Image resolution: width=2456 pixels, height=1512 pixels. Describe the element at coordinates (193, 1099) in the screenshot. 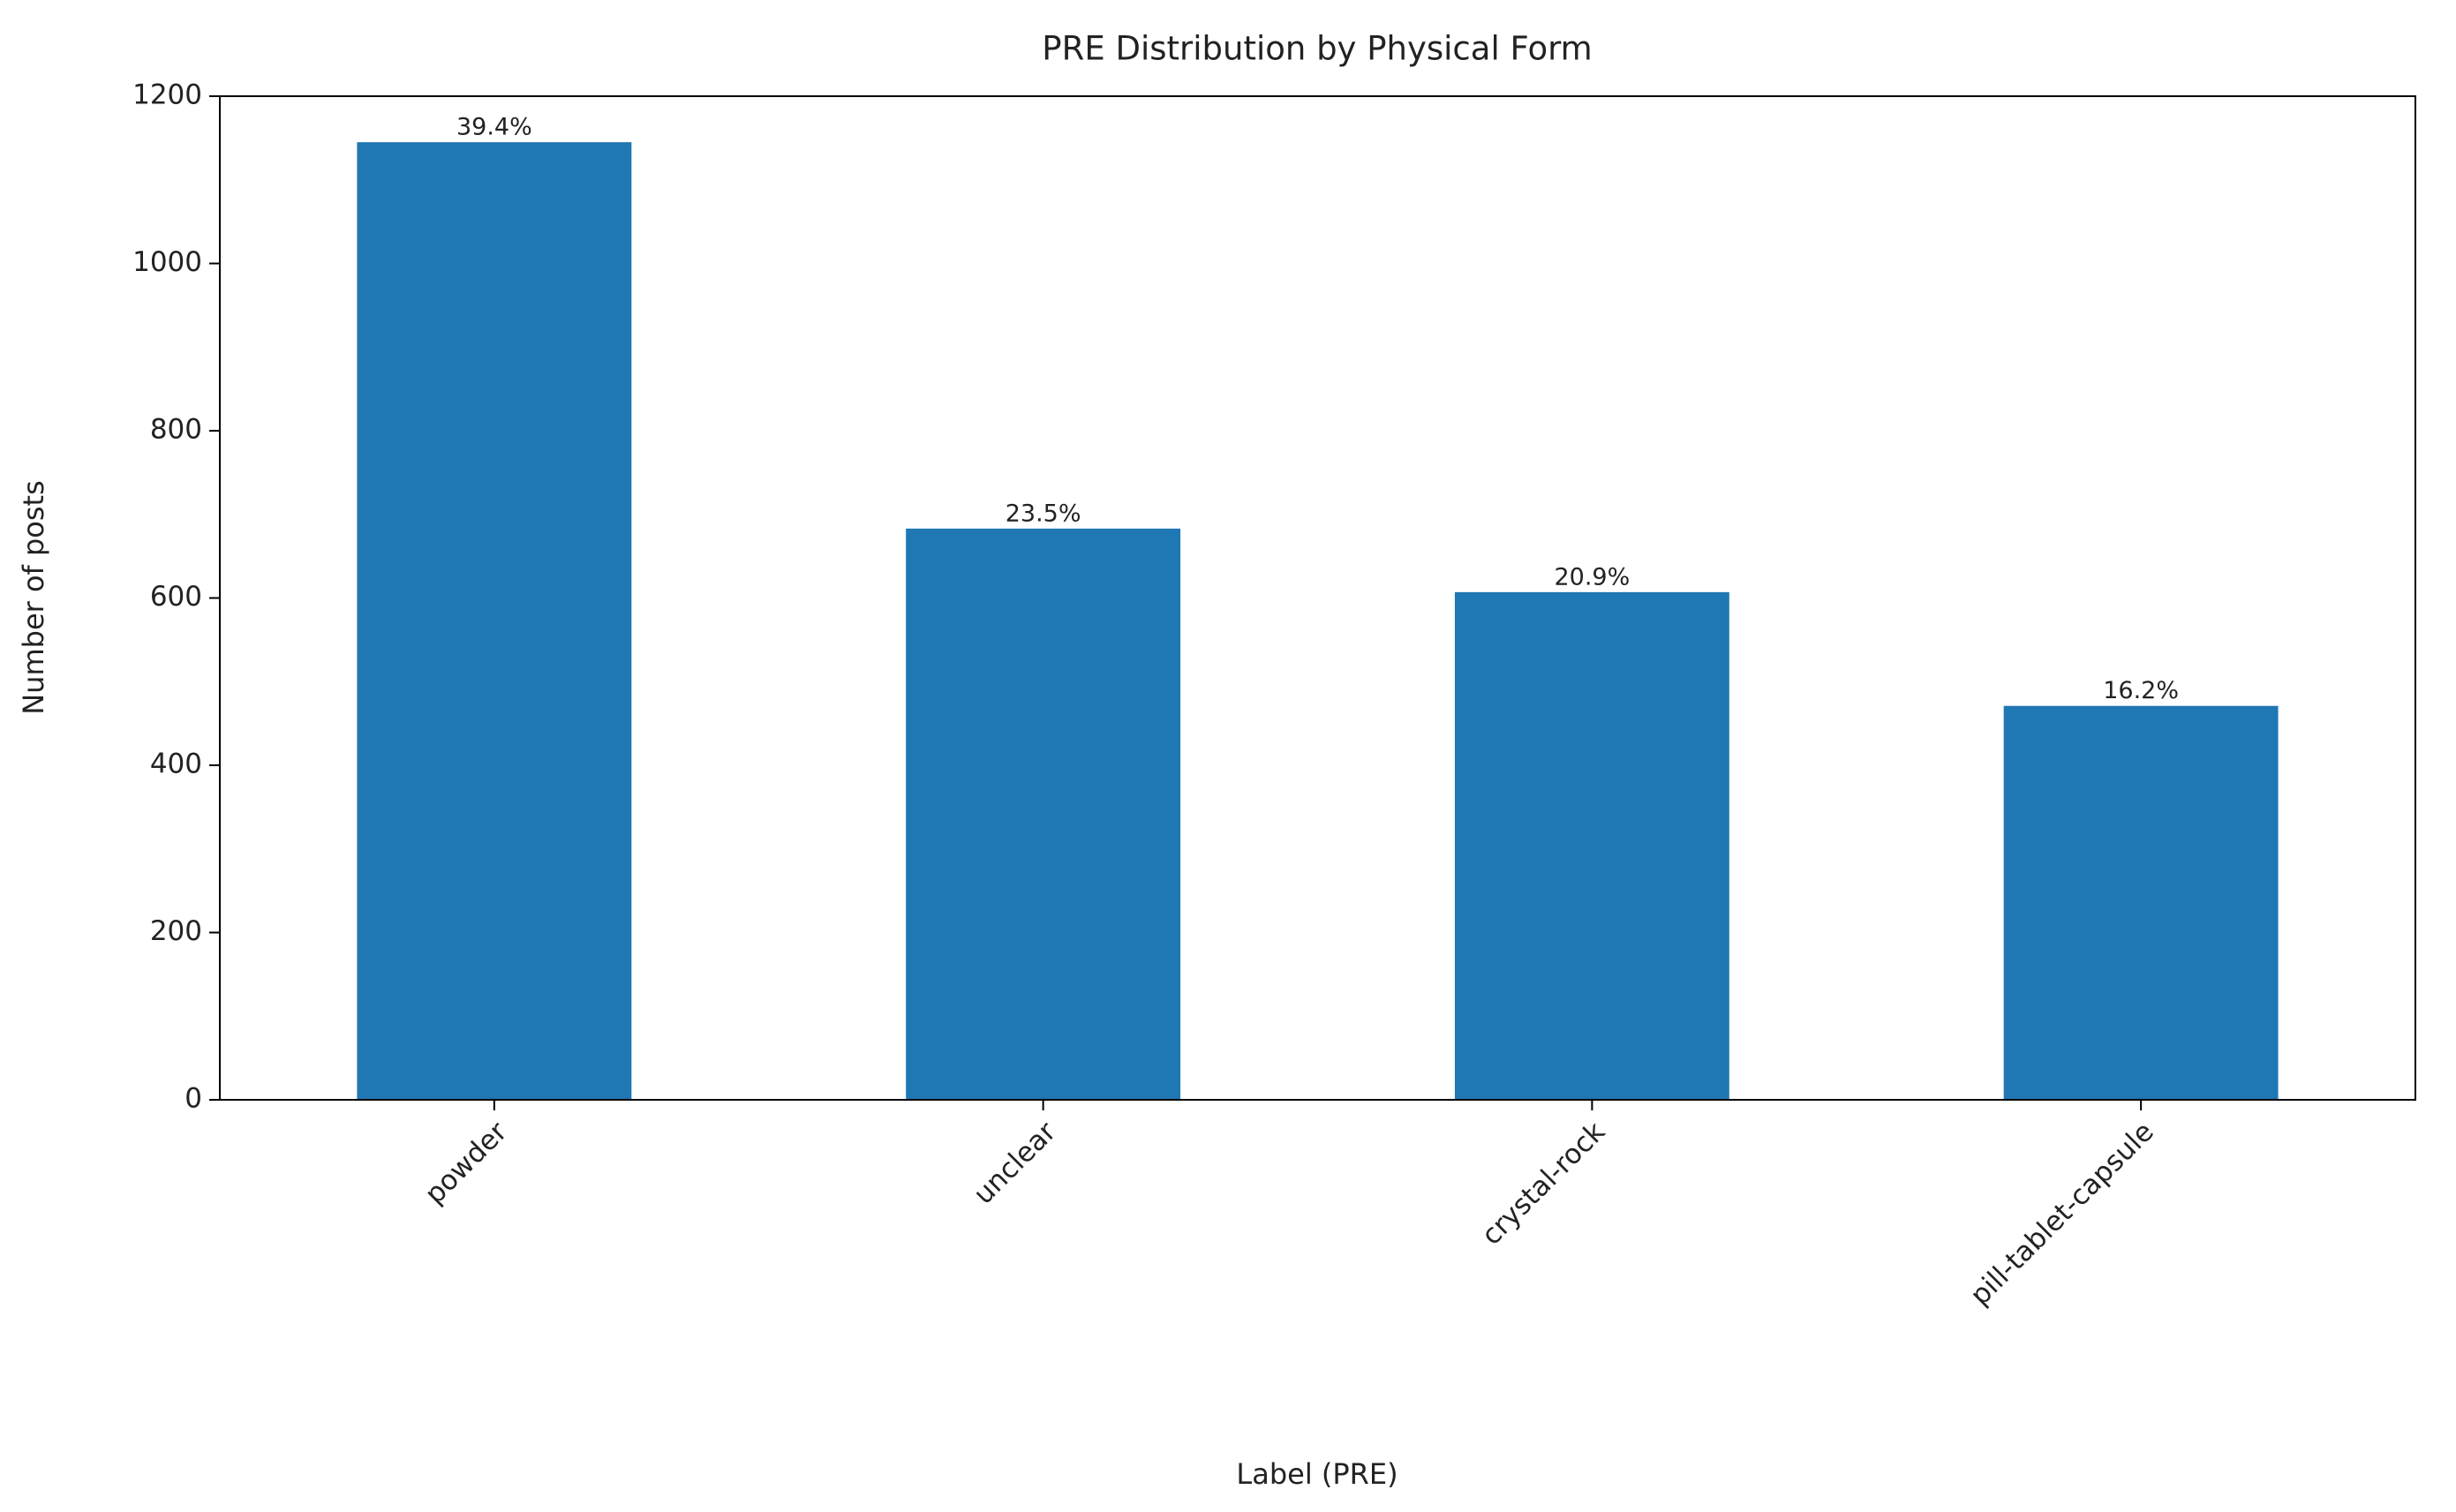

I see `y-tick-label: 0` at that location.